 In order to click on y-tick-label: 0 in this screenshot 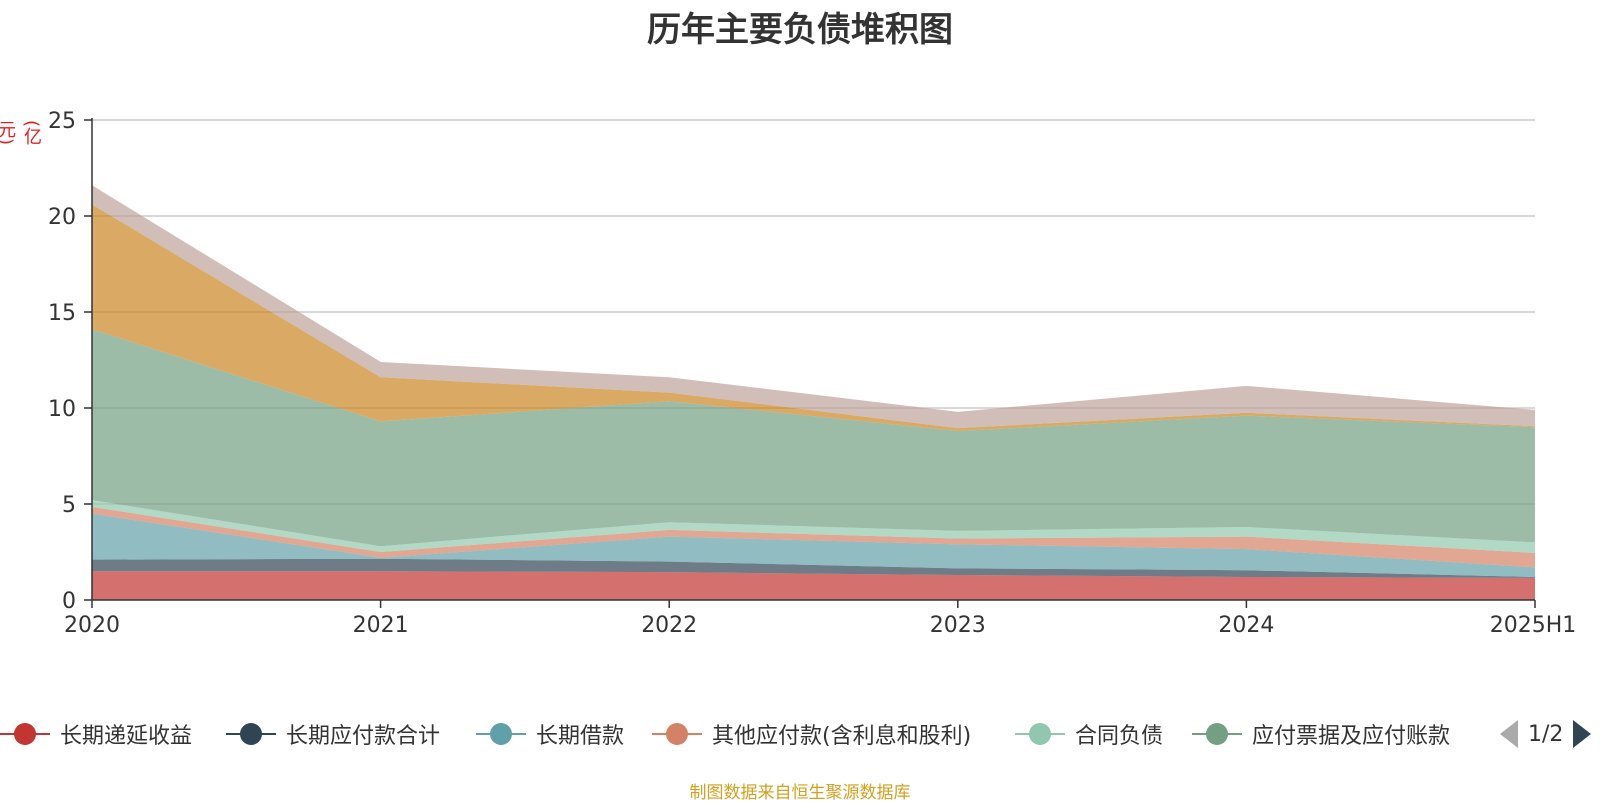, I will do `click(69, 601)`.